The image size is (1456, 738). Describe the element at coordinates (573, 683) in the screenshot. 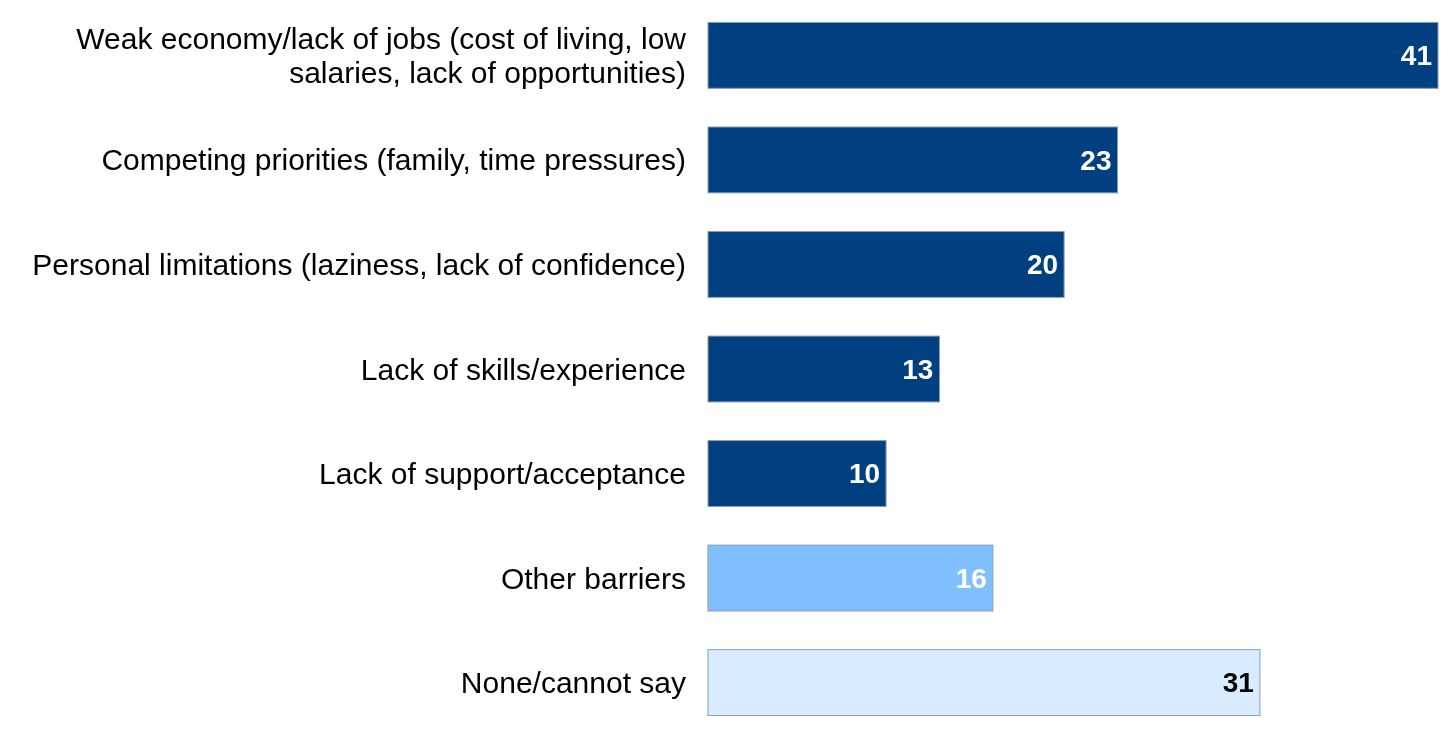

I see `y-tick-label: None/cannot say` at that location.